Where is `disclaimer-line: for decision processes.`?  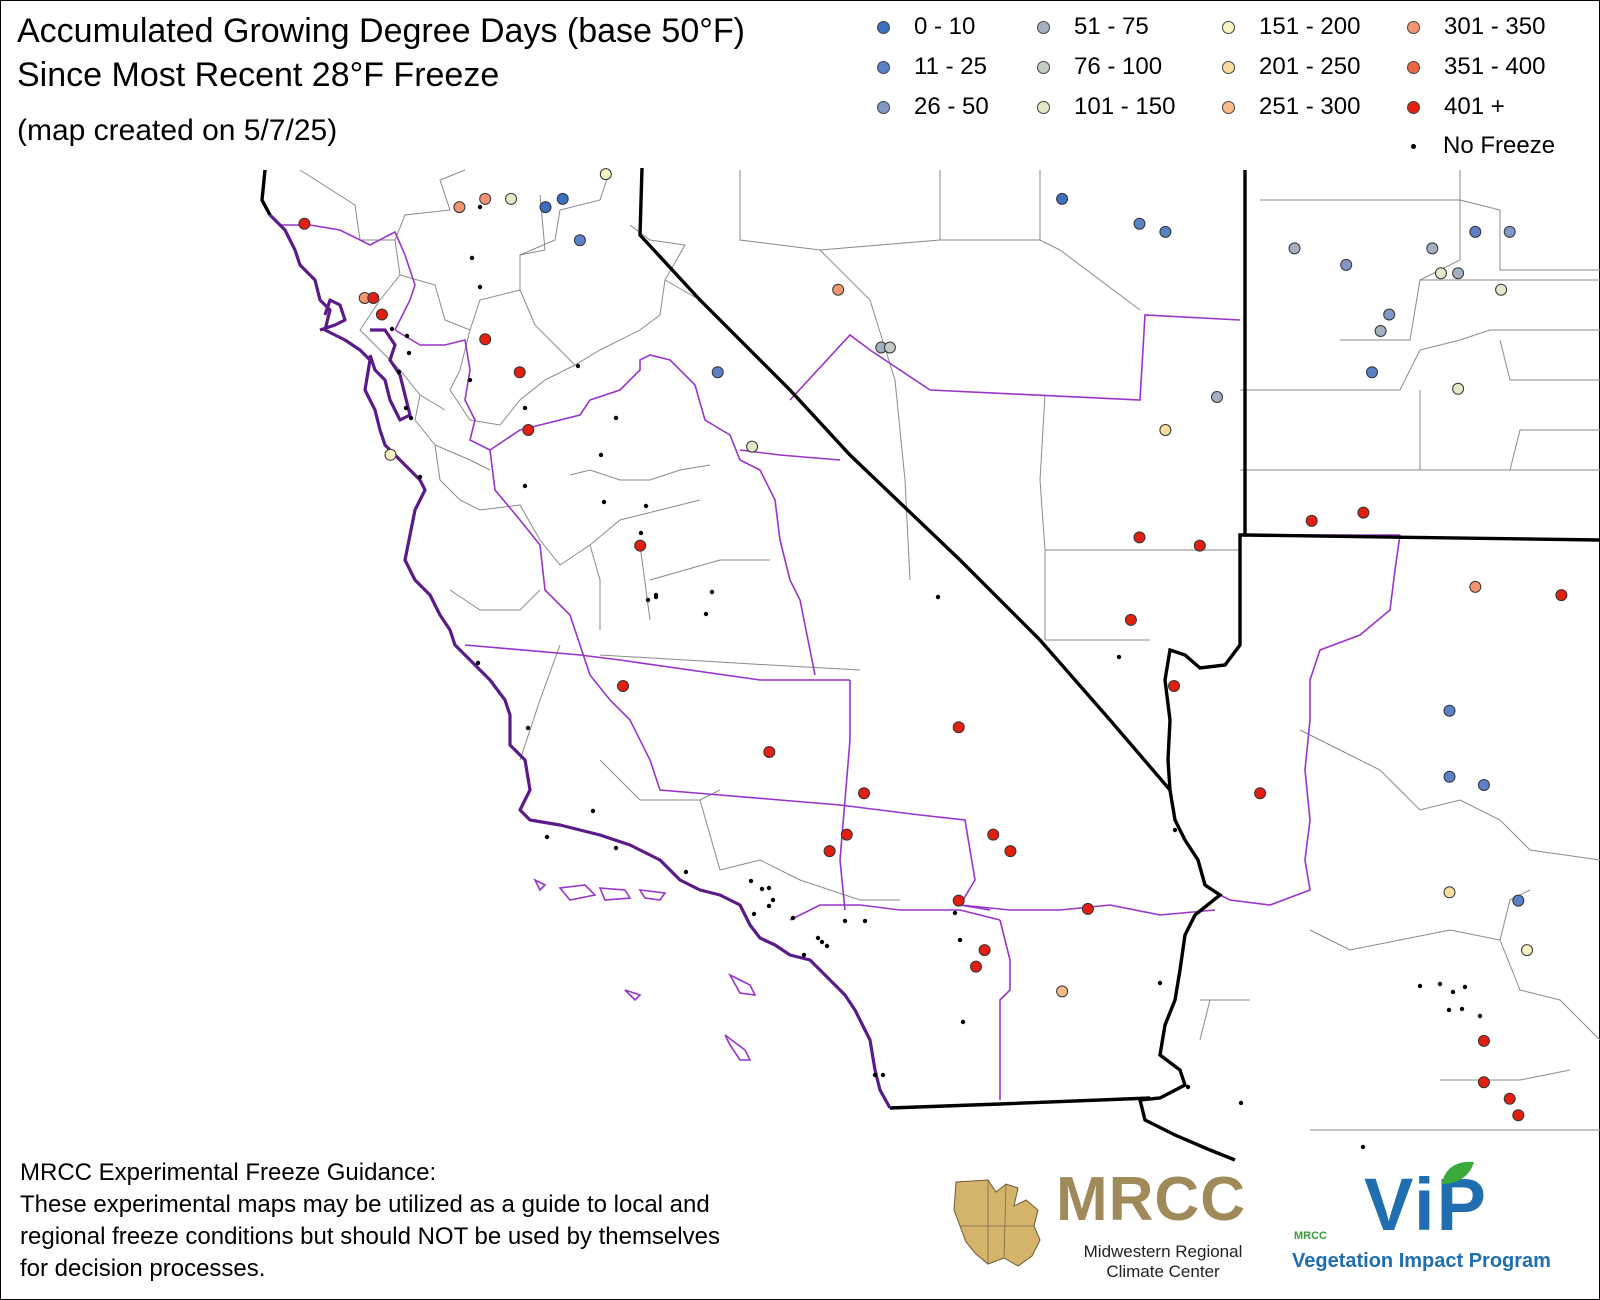
disclaimer-line: for decision processes. is located at coordinates (143, 1268).